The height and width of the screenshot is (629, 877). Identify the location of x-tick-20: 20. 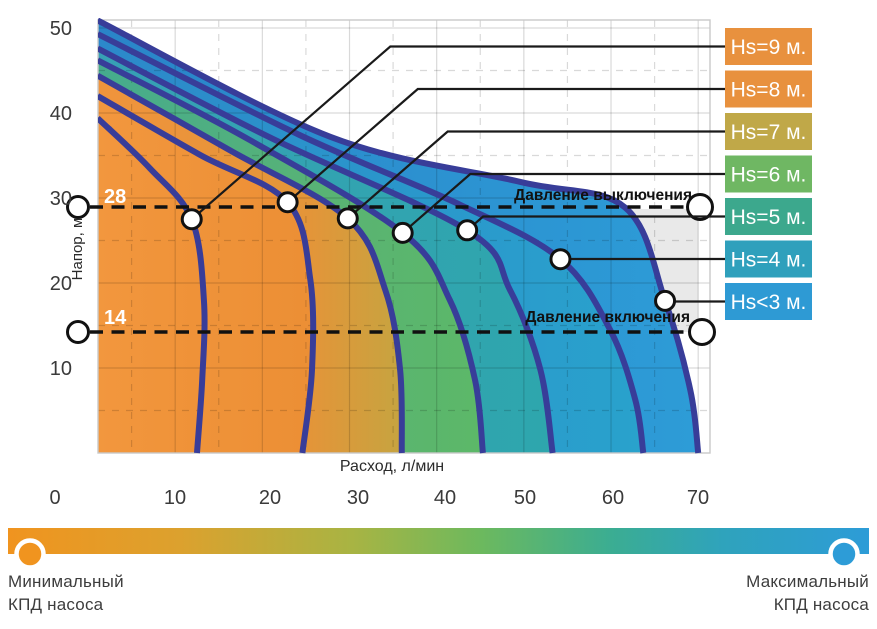
(270, 498).